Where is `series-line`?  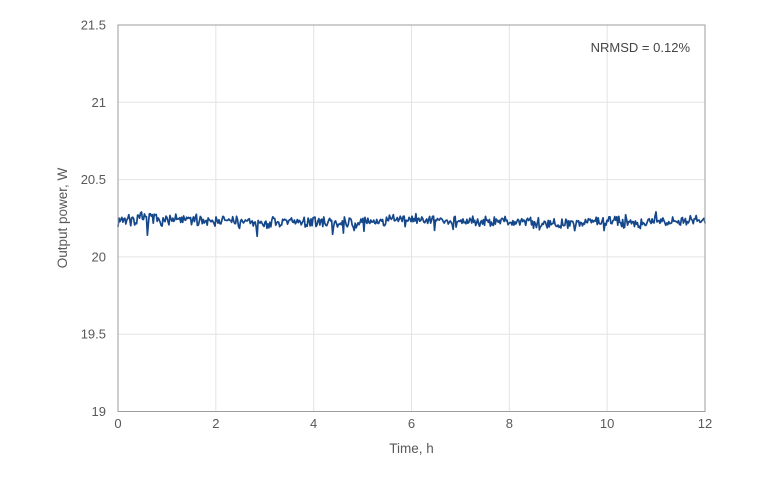
series-line is located at coordinates (411, 224).